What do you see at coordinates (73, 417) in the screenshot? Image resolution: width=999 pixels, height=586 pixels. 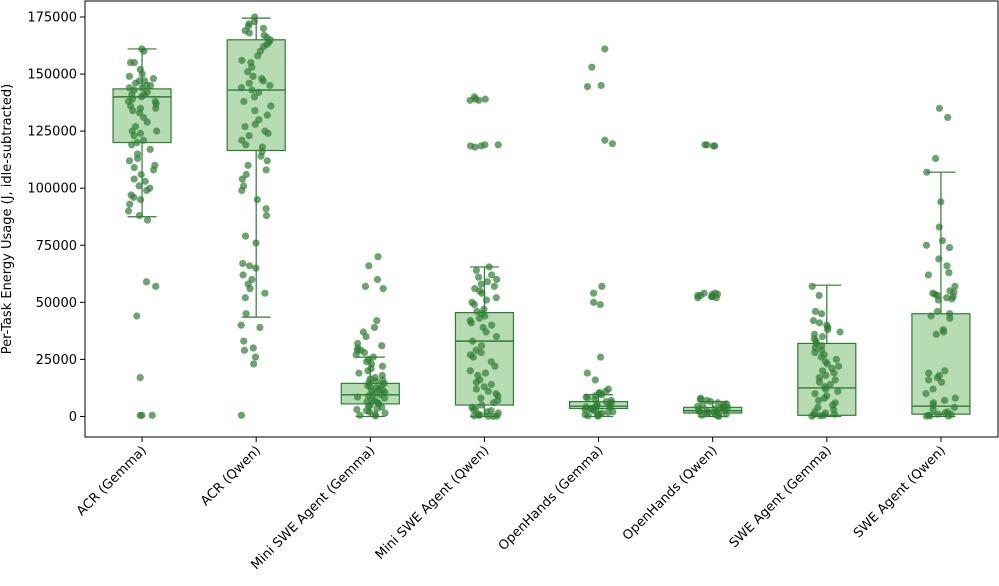 I see `y-tick-label: 0` at bounding box center [73, 417].